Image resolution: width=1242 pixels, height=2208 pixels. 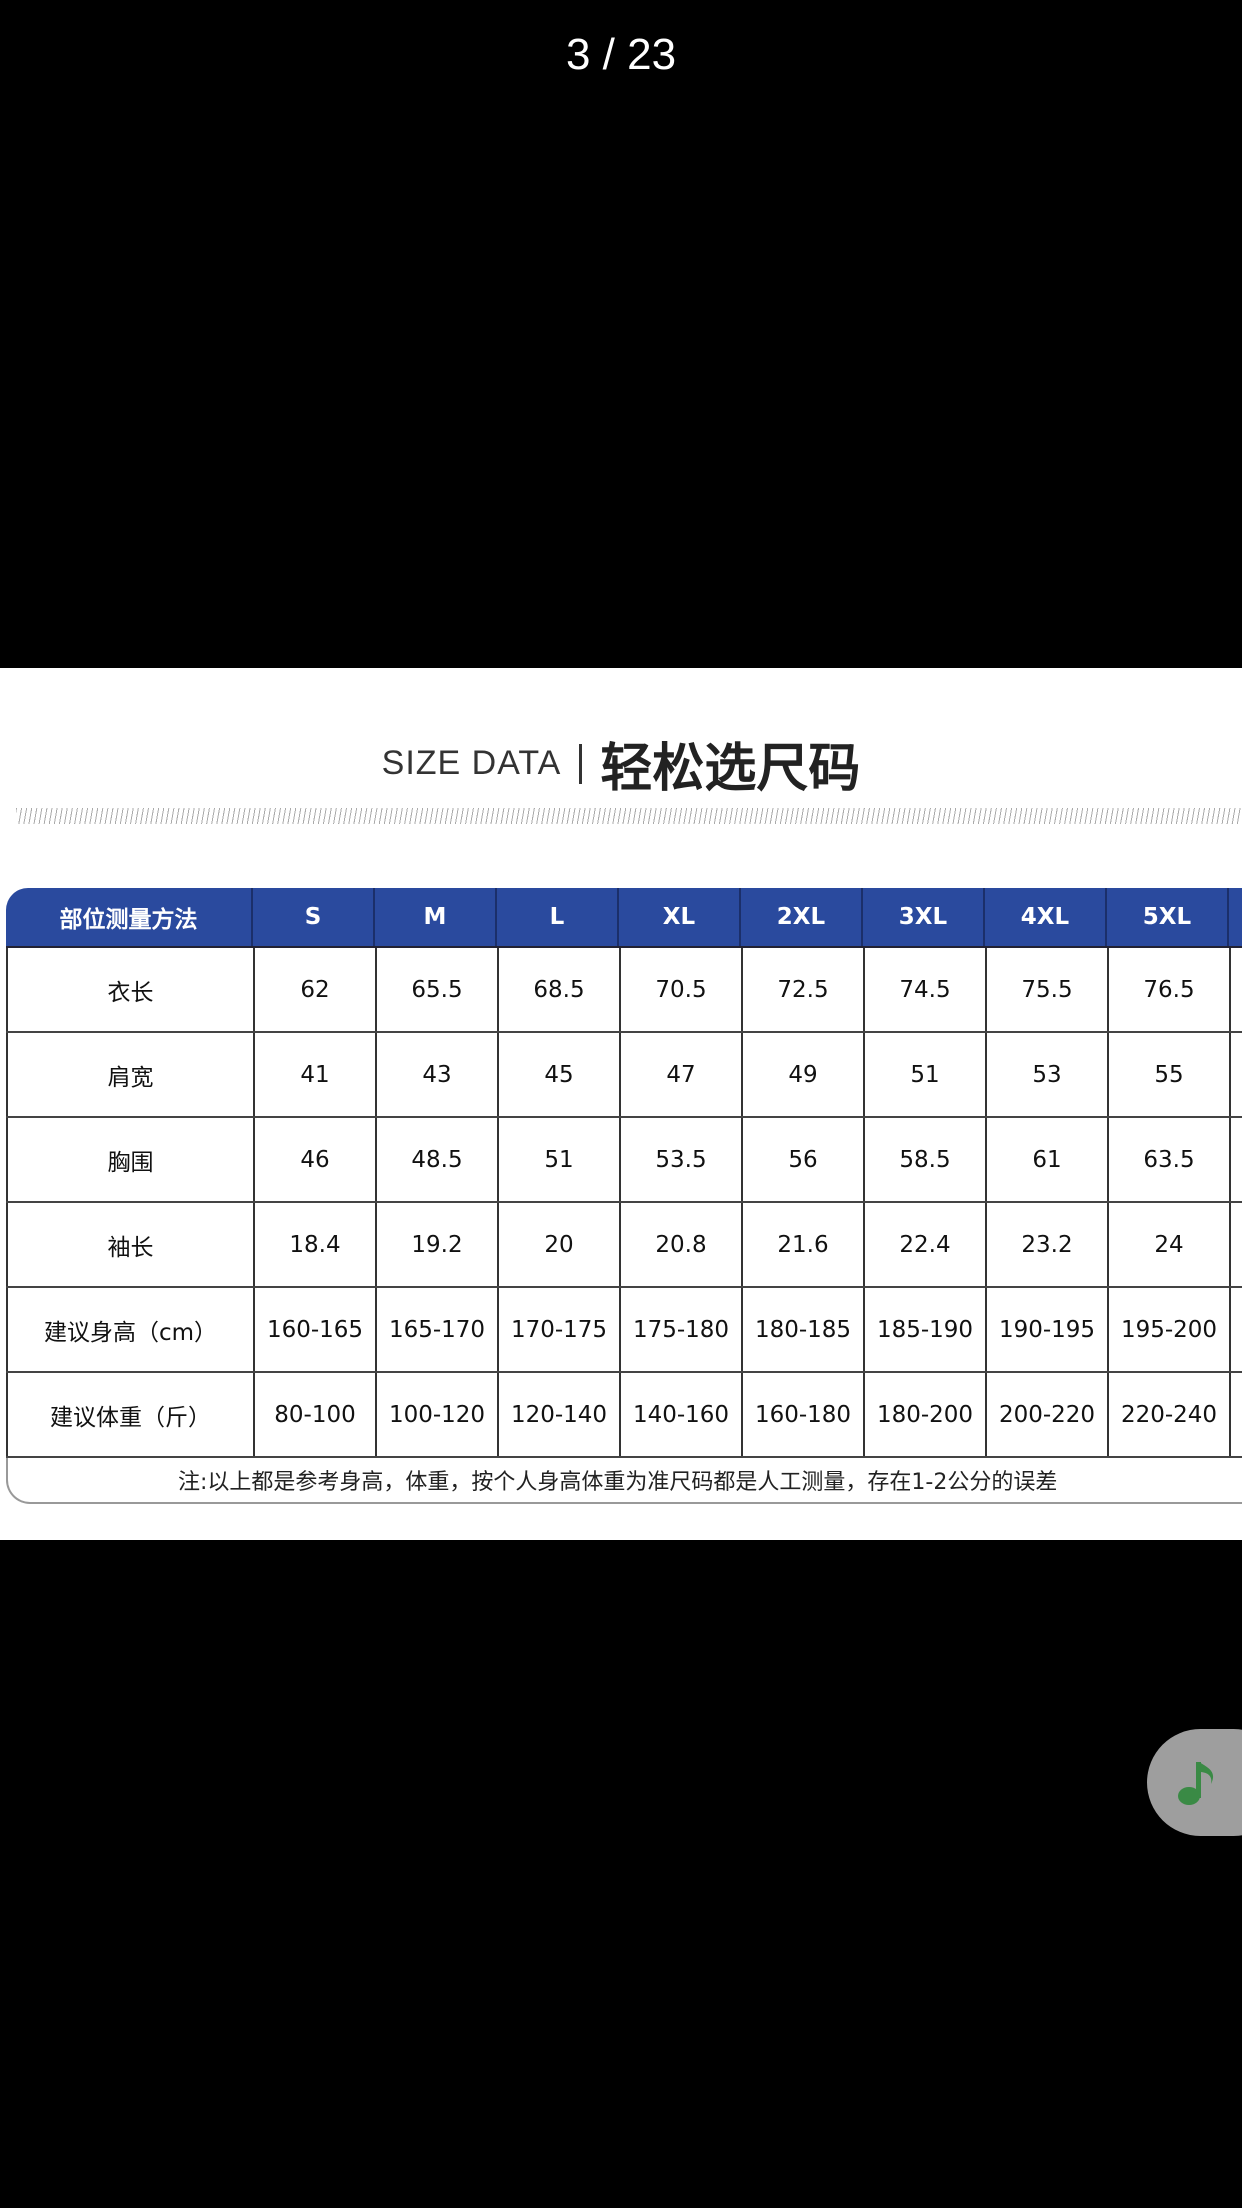 What do you see at coordinates (924, 1329) in the screenshot?
I see `table-cell: 185-190` at bounding box center [924, 1329].